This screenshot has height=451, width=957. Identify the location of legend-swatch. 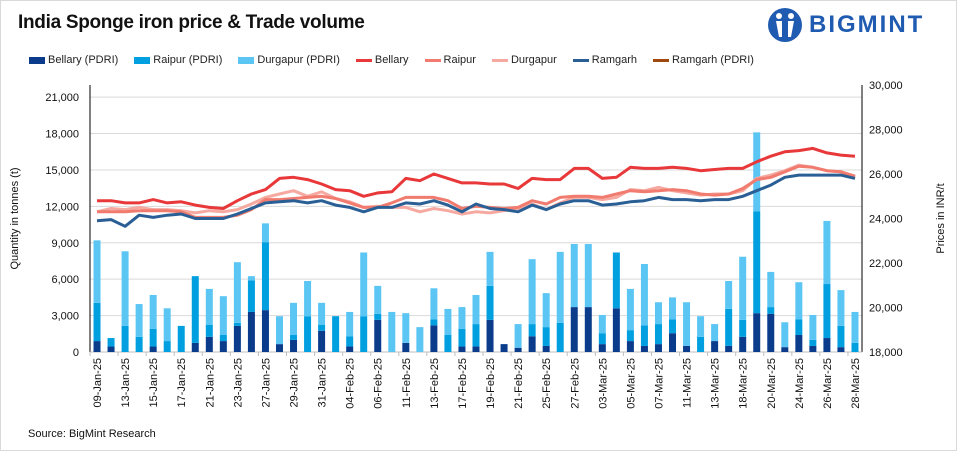
(363, 60).